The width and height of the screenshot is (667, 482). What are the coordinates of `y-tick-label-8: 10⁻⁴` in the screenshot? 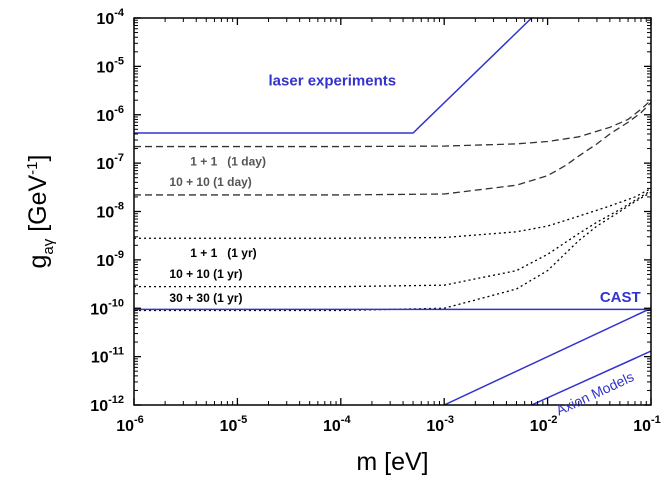 It's located at (110, 17).